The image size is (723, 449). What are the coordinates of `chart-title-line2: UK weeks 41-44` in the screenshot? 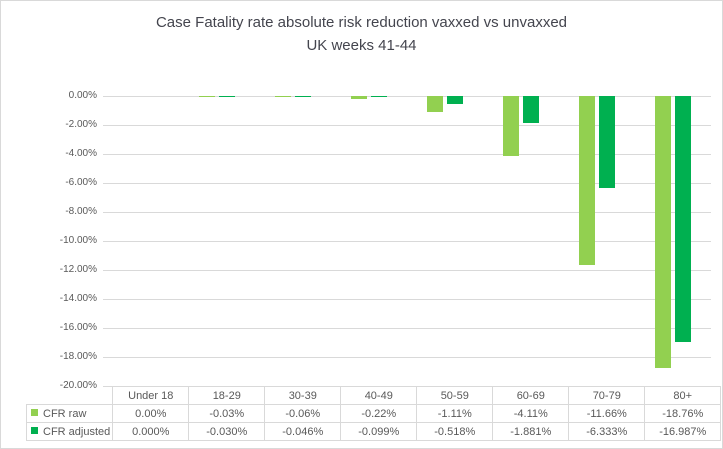 It's located at (361, 45).